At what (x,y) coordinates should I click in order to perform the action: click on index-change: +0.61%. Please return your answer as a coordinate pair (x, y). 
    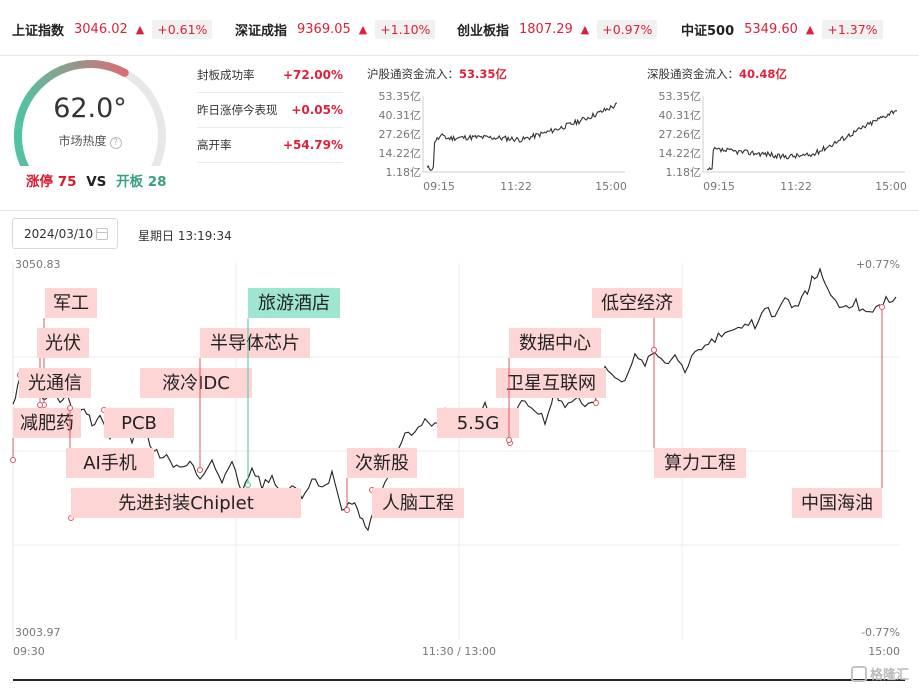
    Looking at the image, I should click on (182, 29).